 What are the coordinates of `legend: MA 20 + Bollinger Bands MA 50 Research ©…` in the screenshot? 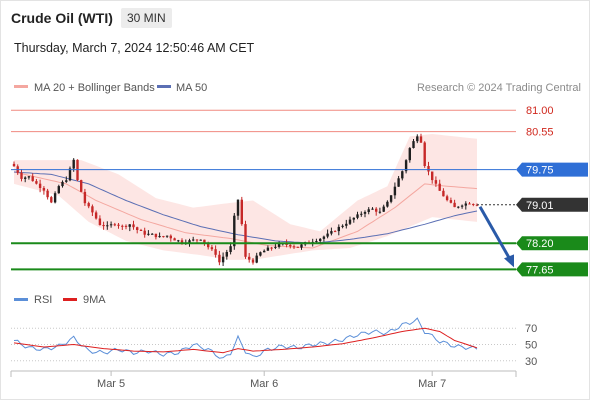 It's located at (297, 88).